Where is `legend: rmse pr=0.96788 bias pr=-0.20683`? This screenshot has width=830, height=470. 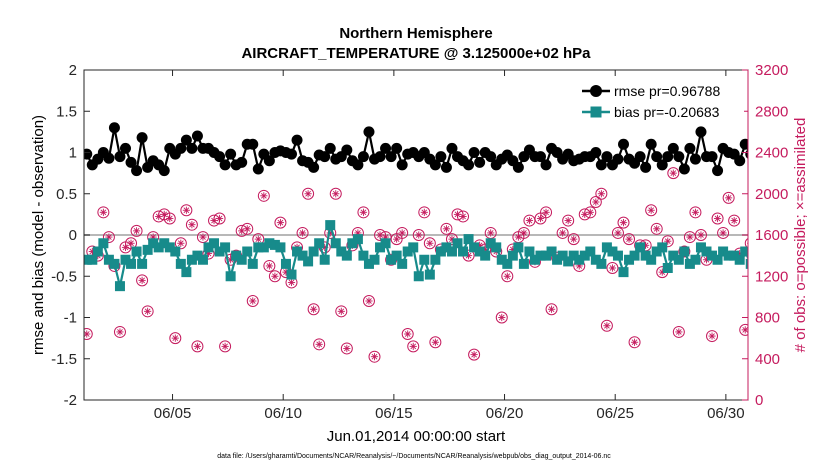
legend: rmse pr=0.96788 bias pr=-0.20683 is located at coordinates (660, 101).